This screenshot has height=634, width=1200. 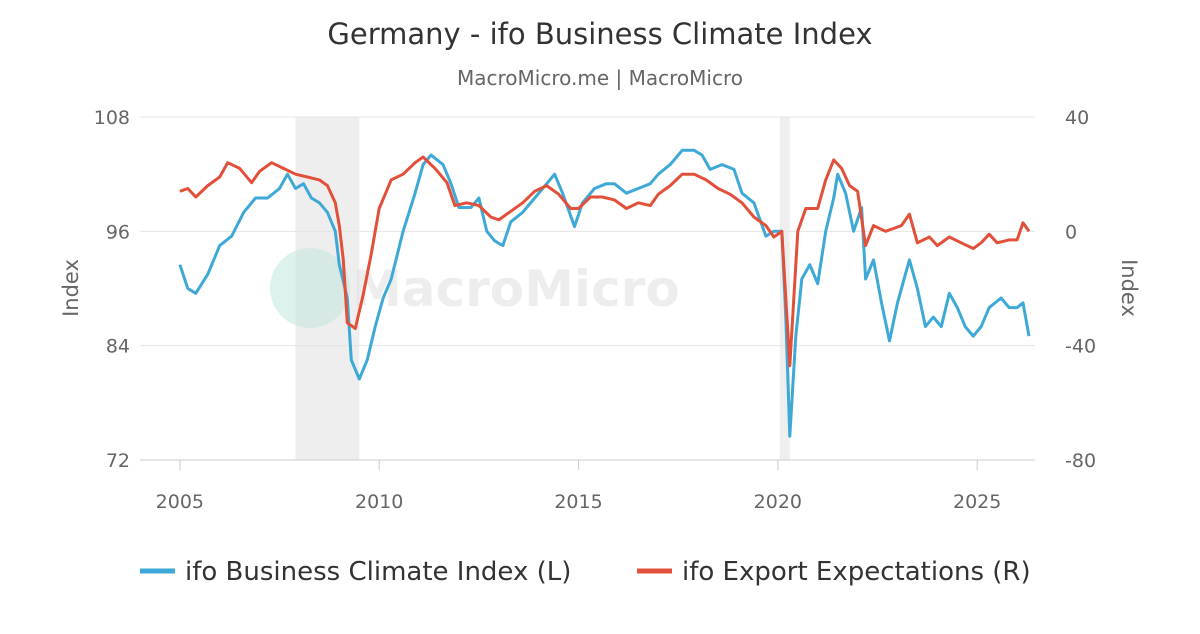 I want to click on y-axis-label: Index, so click(x=71, y=288).